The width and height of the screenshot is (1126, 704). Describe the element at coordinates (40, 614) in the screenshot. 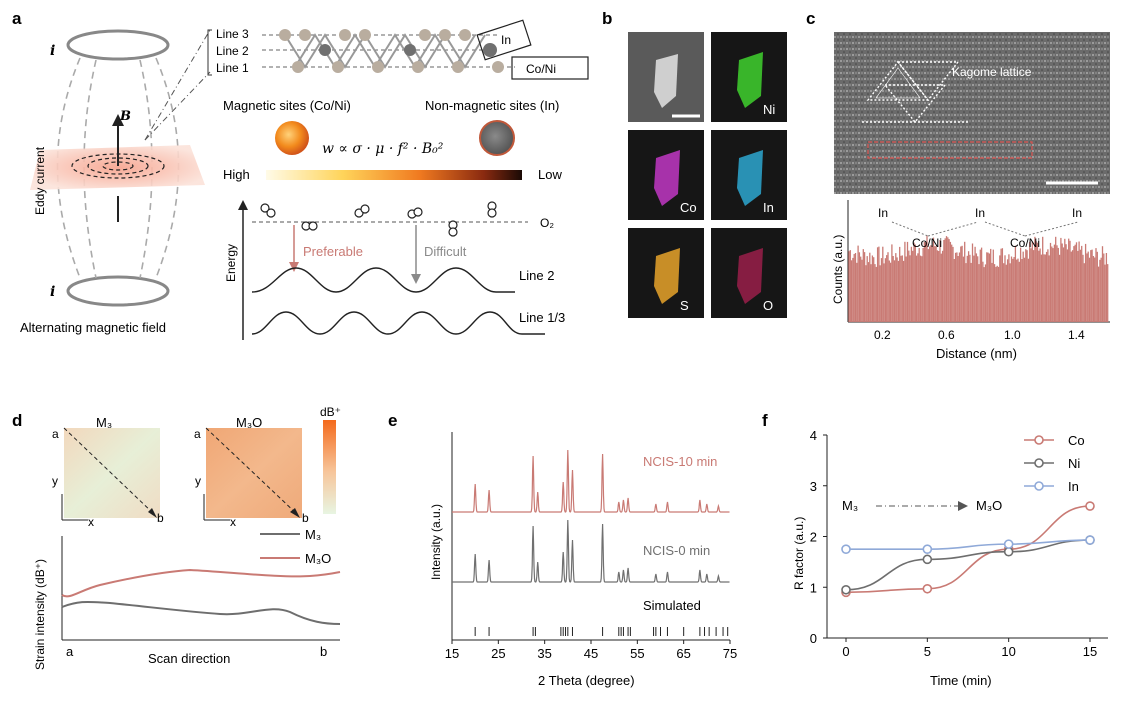

I see `d-ylabel: Strain intensity (dB⁺)` at that location.